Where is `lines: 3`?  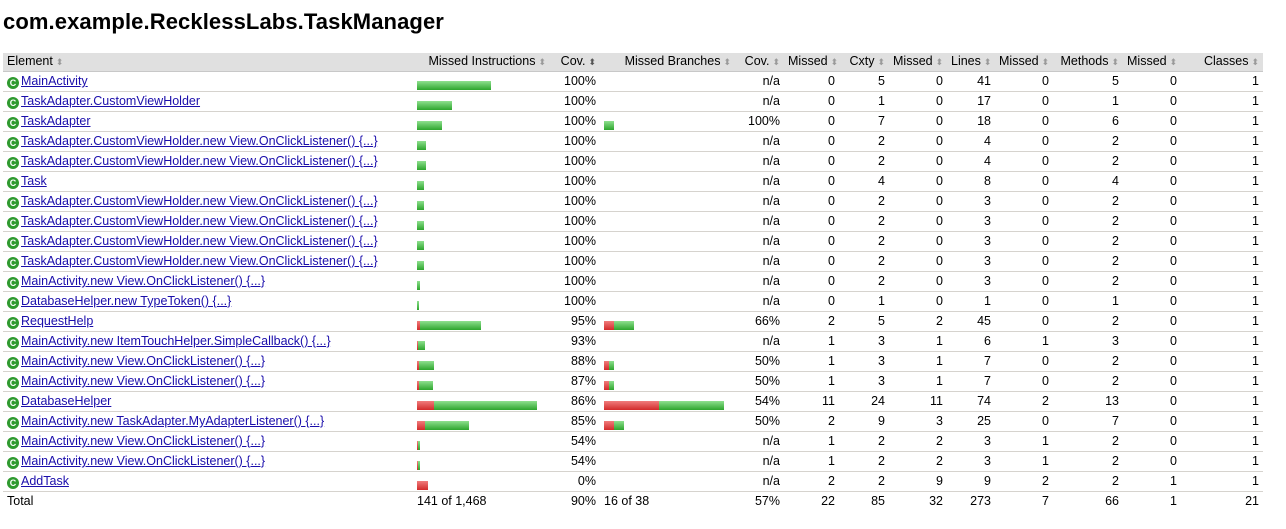 lines: 3 is located at coordinates (971, 221).